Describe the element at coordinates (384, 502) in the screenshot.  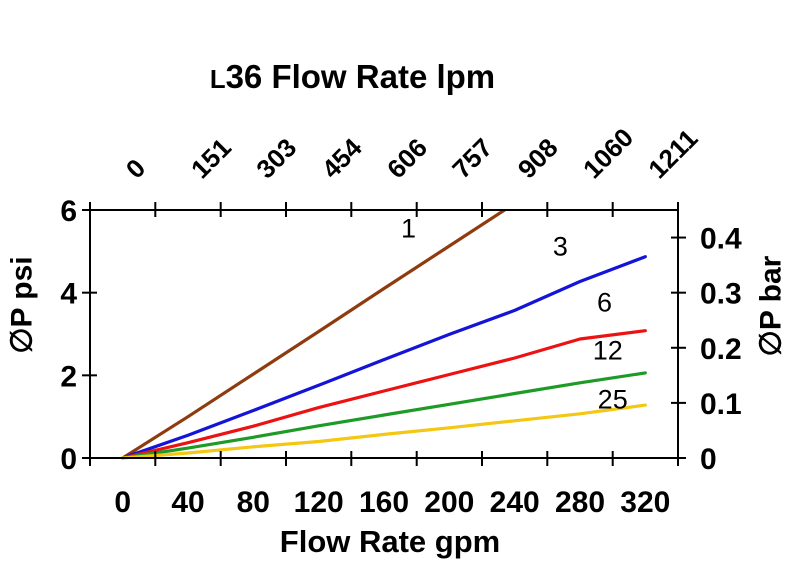
I see `x-bottom-tick-label: 160` at that location.